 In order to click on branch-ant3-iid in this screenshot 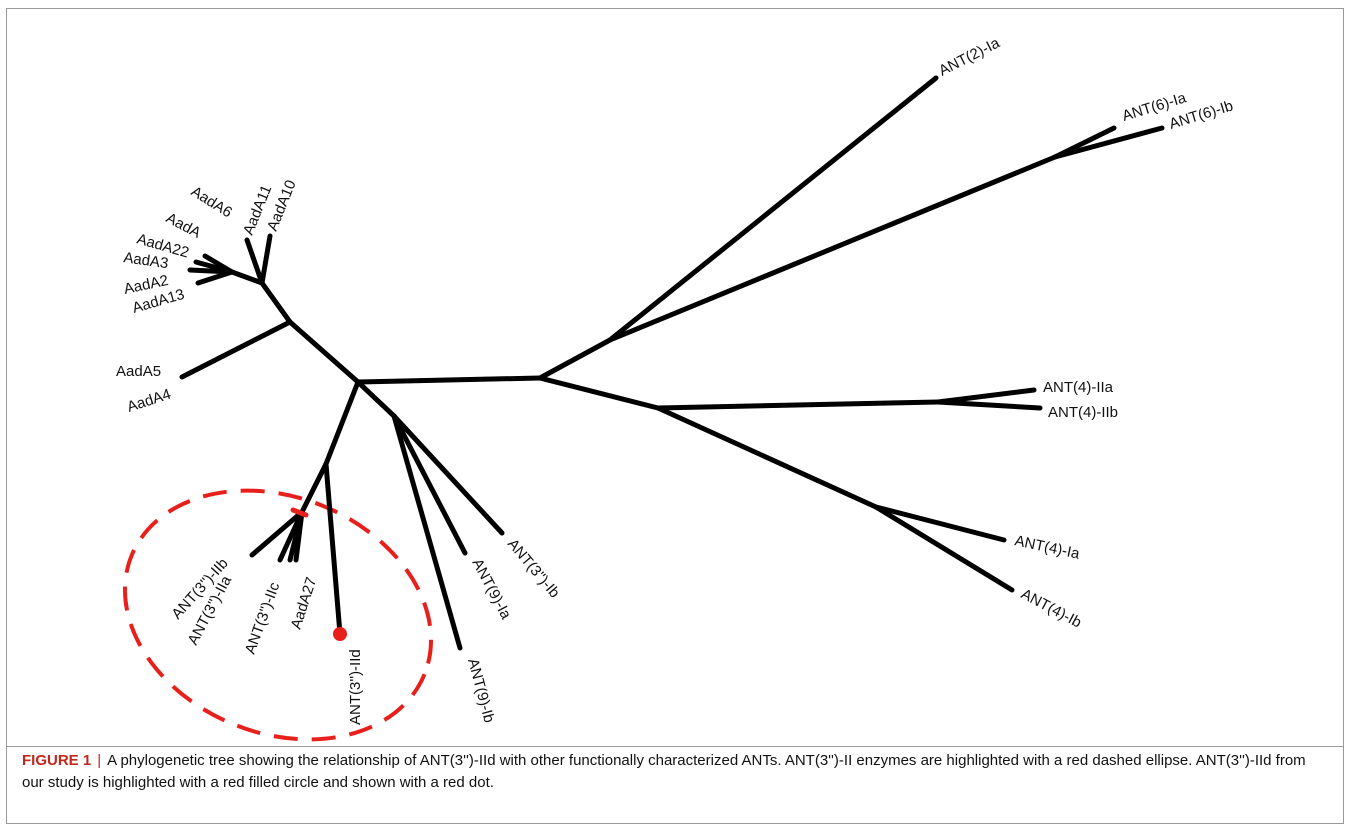, I will do `click(333, 549)`.